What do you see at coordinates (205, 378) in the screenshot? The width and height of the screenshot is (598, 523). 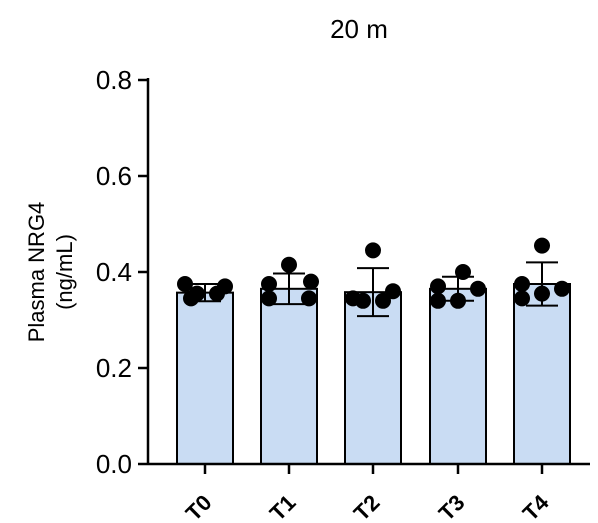 I see `bar-t0` at bounding box center [205, 378].